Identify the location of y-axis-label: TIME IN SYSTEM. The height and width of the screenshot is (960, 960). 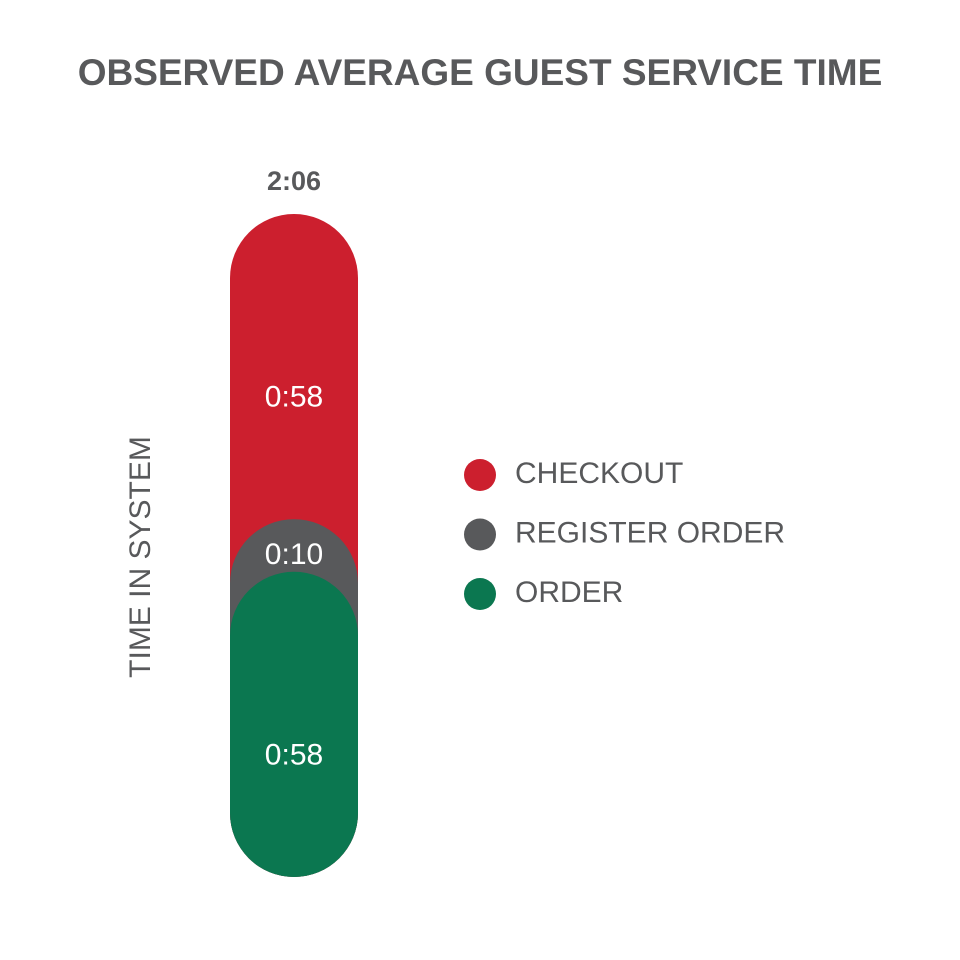
(140, 557).